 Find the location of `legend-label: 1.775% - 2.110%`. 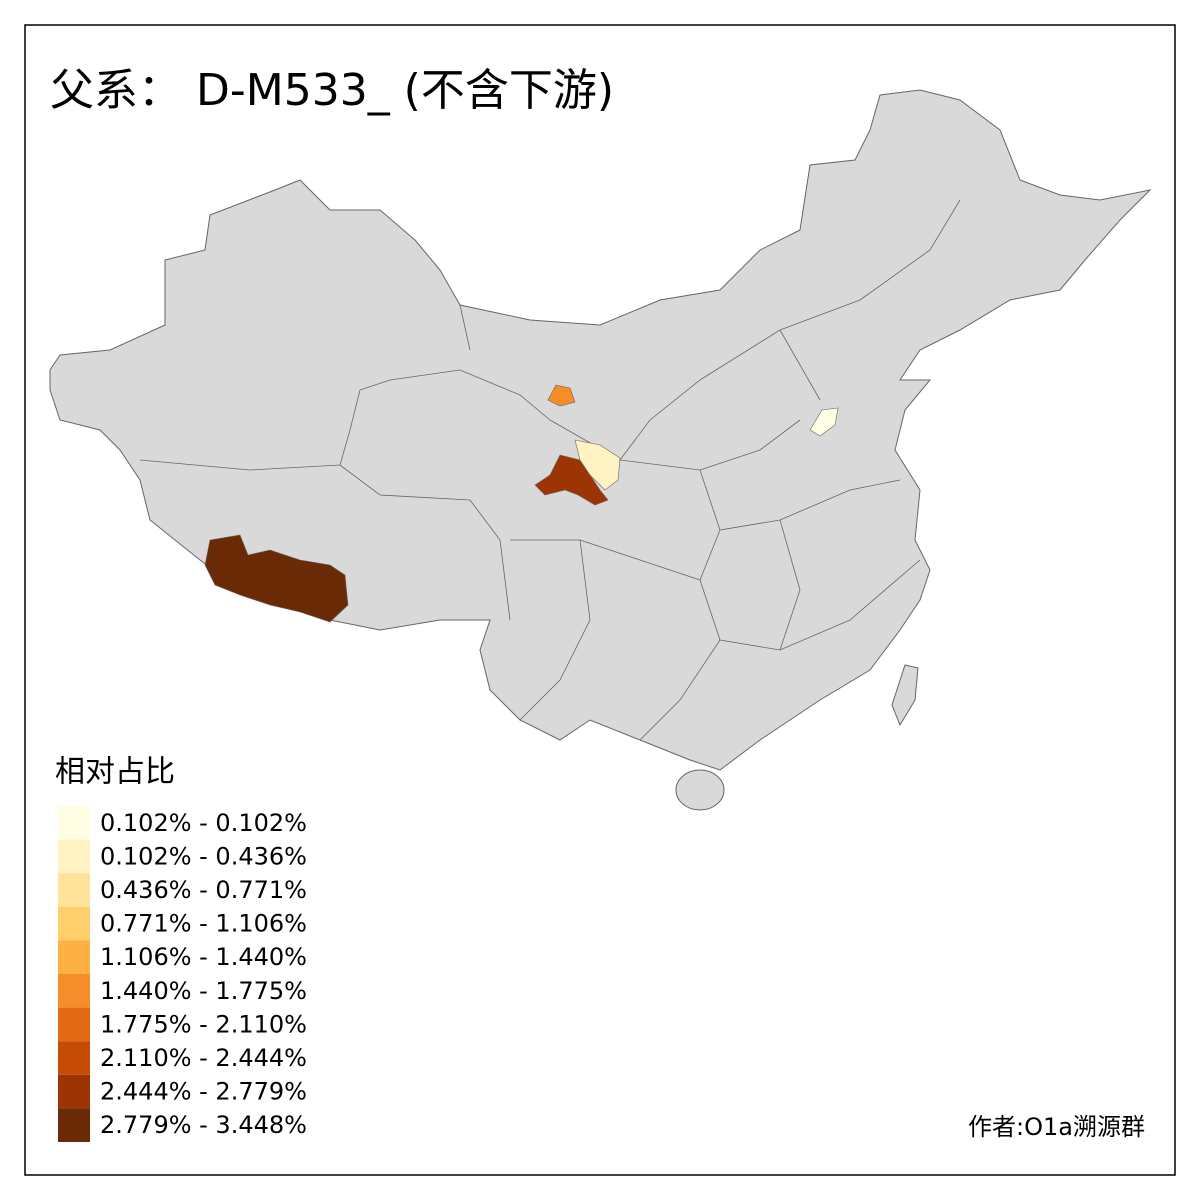

legend-label: 1.775% - 2.110% is located at coordinates (203, 1024).